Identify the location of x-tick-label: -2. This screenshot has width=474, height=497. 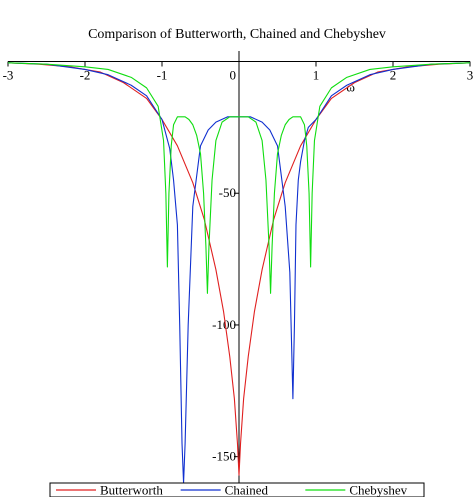
(85, 75).